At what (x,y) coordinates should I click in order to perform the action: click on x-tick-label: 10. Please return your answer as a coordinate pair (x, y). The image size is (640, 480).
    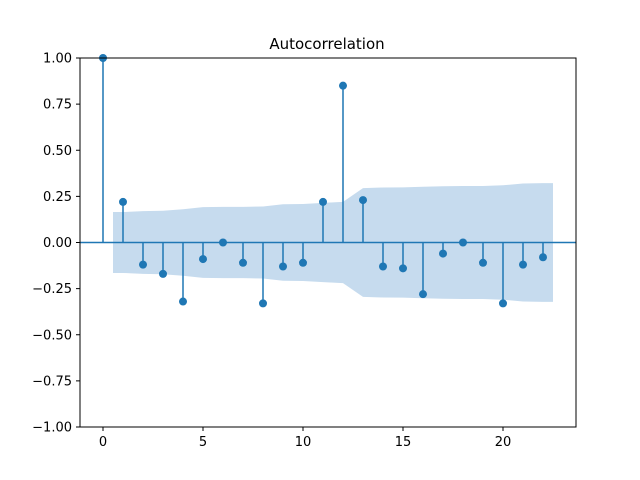
    Looking at the image, I should click on (303, 442).